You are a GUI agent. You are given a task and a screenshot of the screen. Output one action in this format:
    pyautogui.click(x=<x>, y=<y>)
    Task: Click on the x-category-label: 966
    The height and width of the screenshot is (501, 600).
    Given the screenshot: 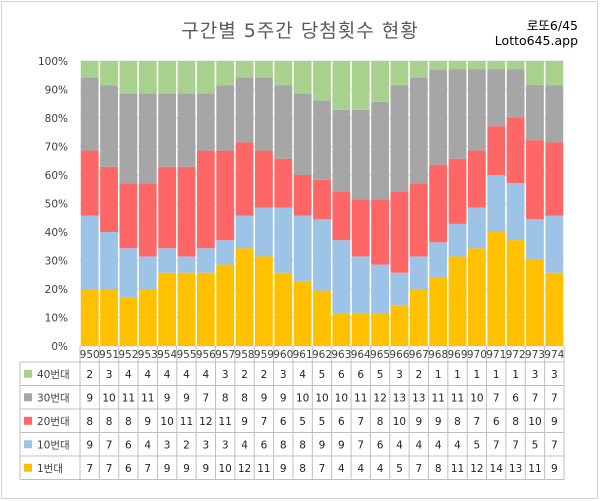 What is the action you would take?
    pyautogui.click(x=399, y=355)
    